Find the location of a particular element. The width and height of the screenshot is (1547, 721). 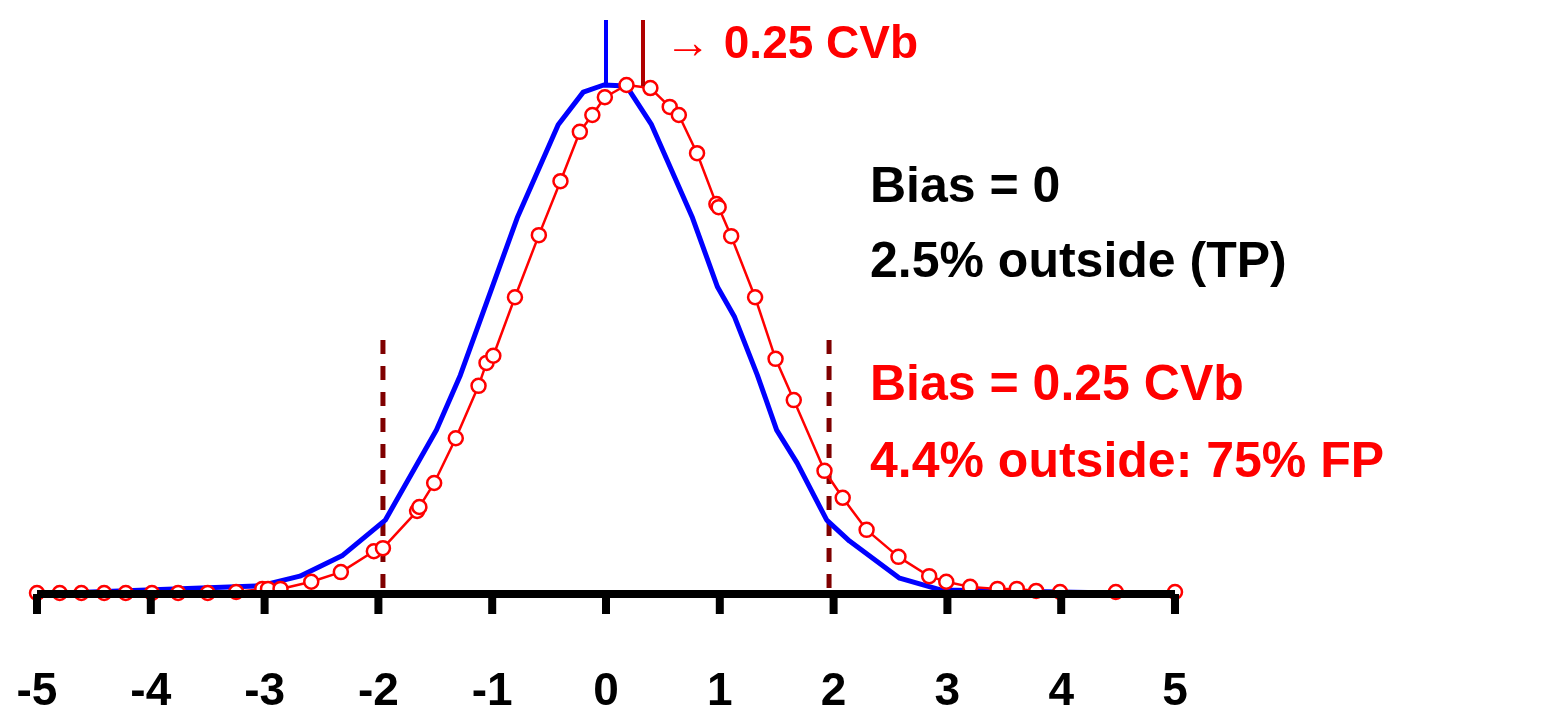

x-tick-label: 3 is located at coordinates (947, 689).